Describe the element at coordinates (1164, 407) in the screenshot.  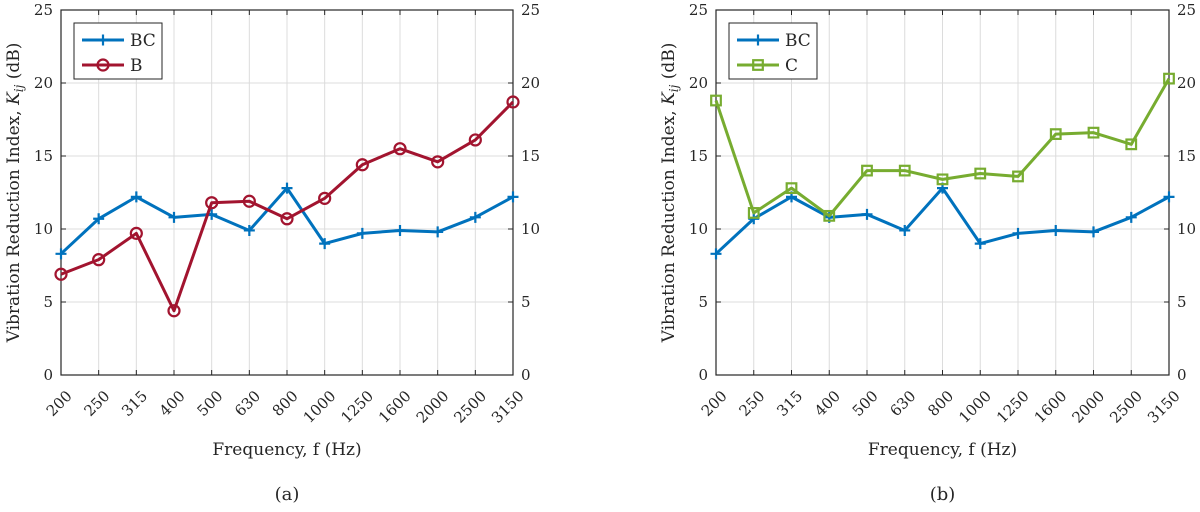
I see `panel-b-x-tick-label: 3150` at that location.